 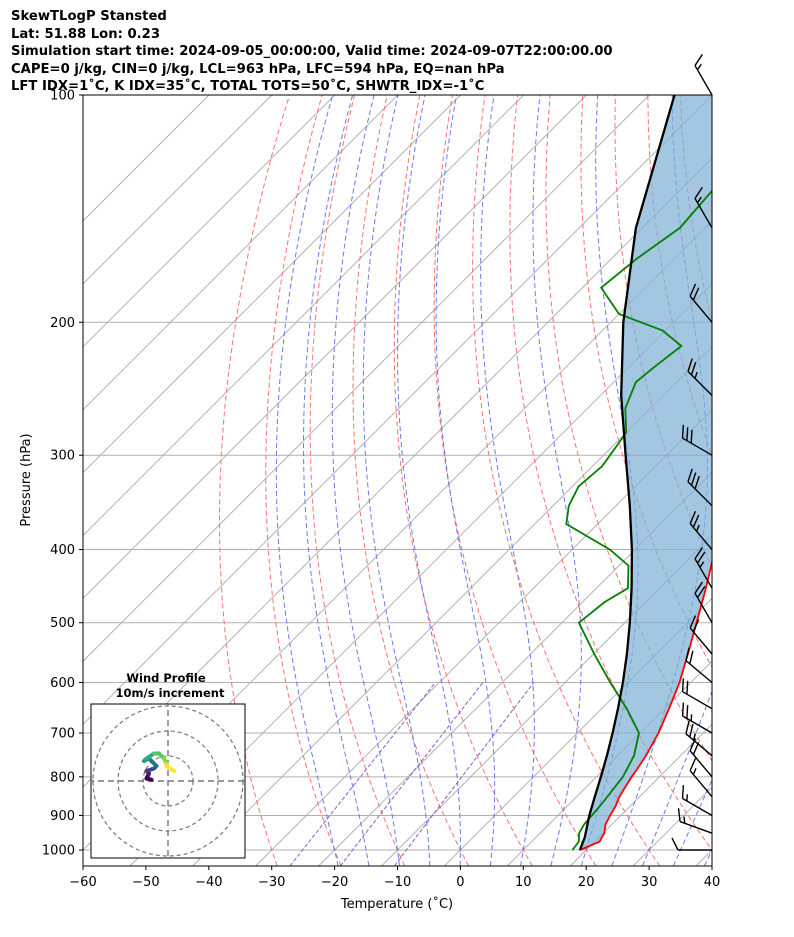 What do you see at coordinates (62, 734) in the screenshot?
I see `y-tick-label: 700` at bounding box center [62, 734].